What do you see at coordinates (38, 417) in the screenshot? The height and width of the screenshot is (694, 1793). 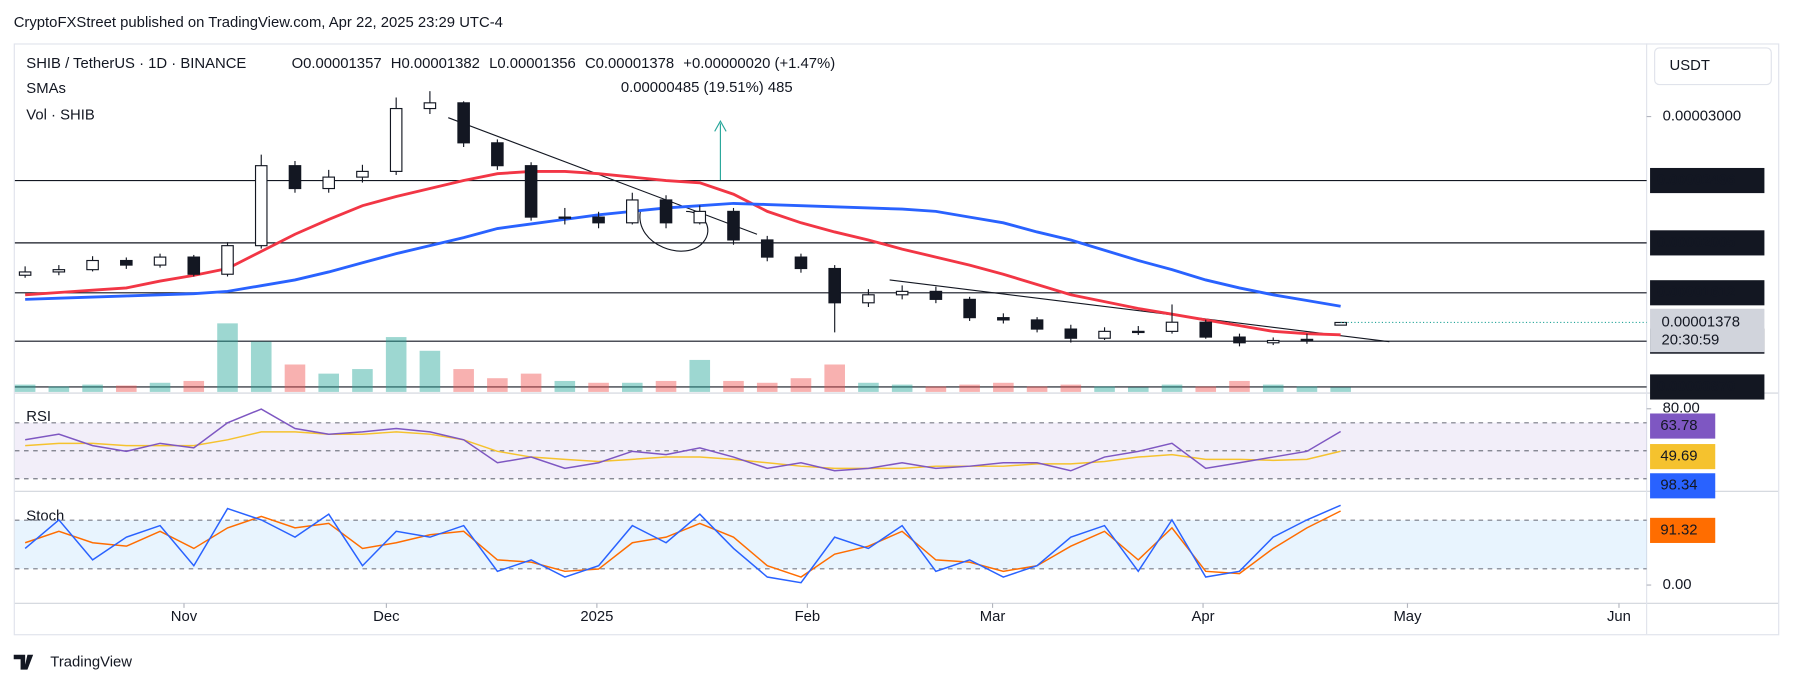 I see `rsi-label: RSI` at bounding box center [38, 417].